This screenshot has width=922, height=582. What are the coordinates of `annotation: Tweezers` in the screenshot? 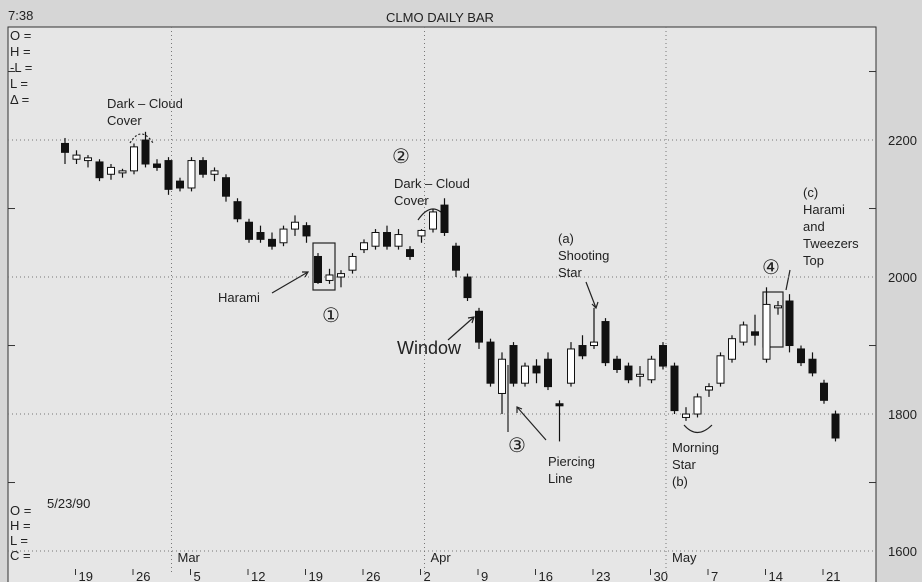 It's located at (831, 243).